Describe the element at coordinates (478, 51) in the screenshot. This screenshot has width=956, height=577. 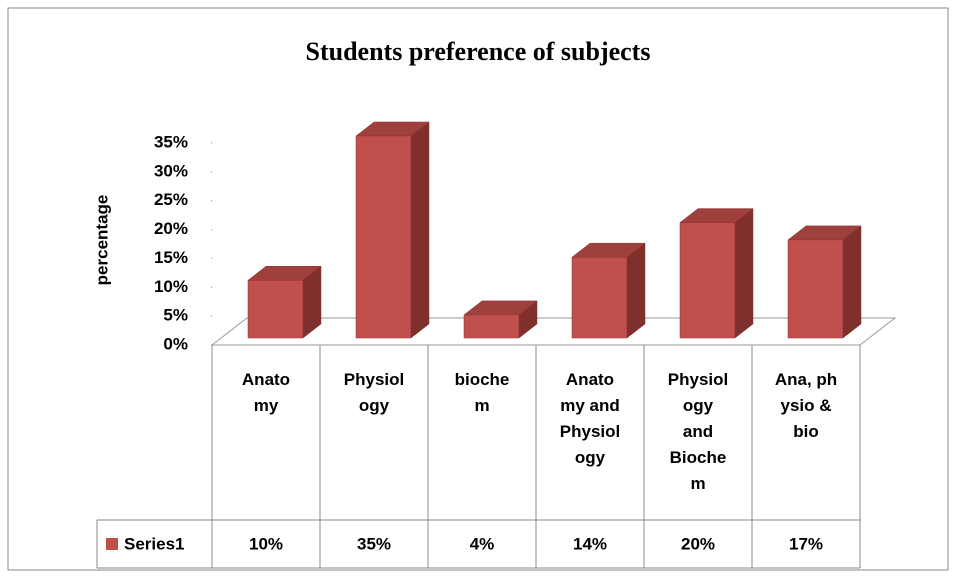
I see `chart-title: Students preference of subjects` at that location.